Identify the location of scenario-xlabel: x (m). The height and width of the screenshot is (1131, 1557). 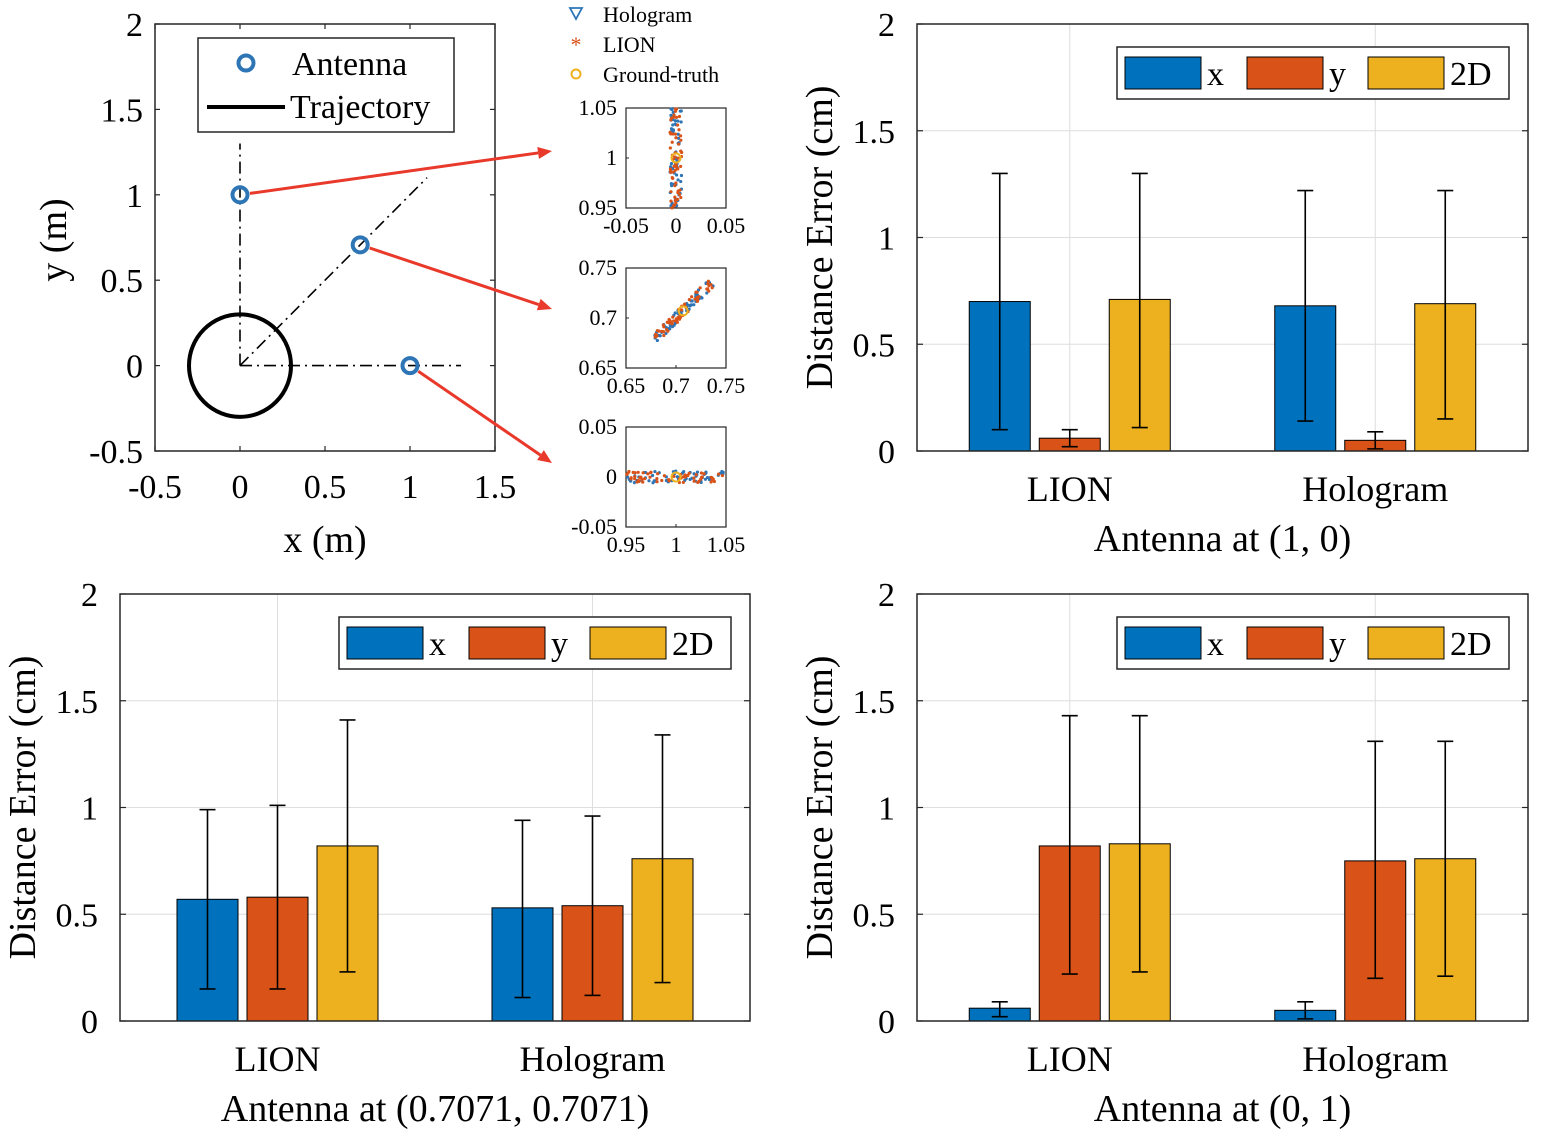
(324, 540).